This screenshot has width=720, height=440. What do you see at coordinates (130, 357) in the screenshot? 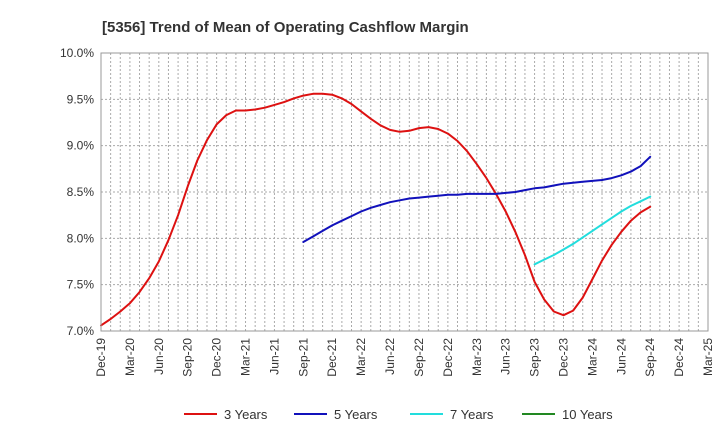
I see `x-tick-label: Mar-20` at bounding box center [130, 357].